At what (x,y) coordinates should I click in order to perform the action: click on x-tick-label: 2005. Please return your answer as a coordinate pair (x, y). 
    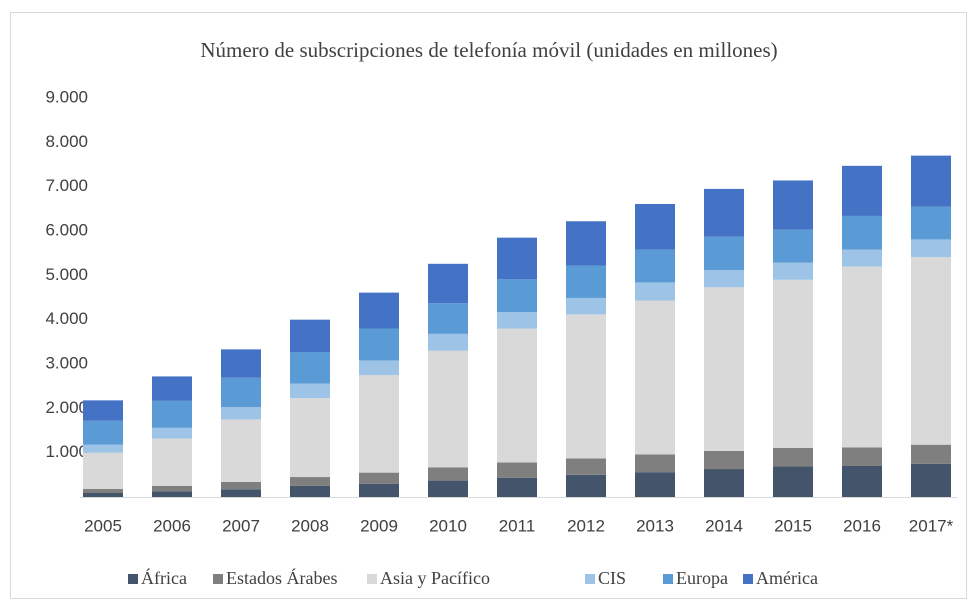
    Looking at the image, I should click on (103, 525).